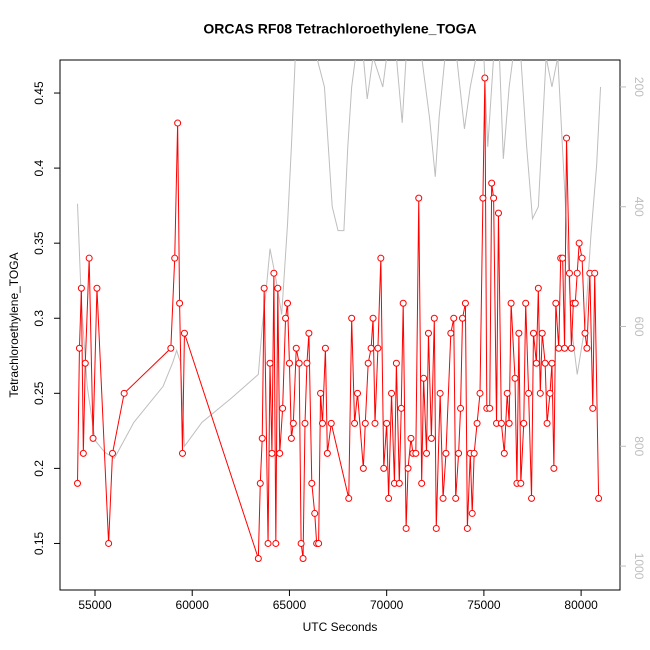  What do you see at coordinates (639, 446) in the screenshot?
I see `y2-tick-label: 800` at bounding box center [639, 446].